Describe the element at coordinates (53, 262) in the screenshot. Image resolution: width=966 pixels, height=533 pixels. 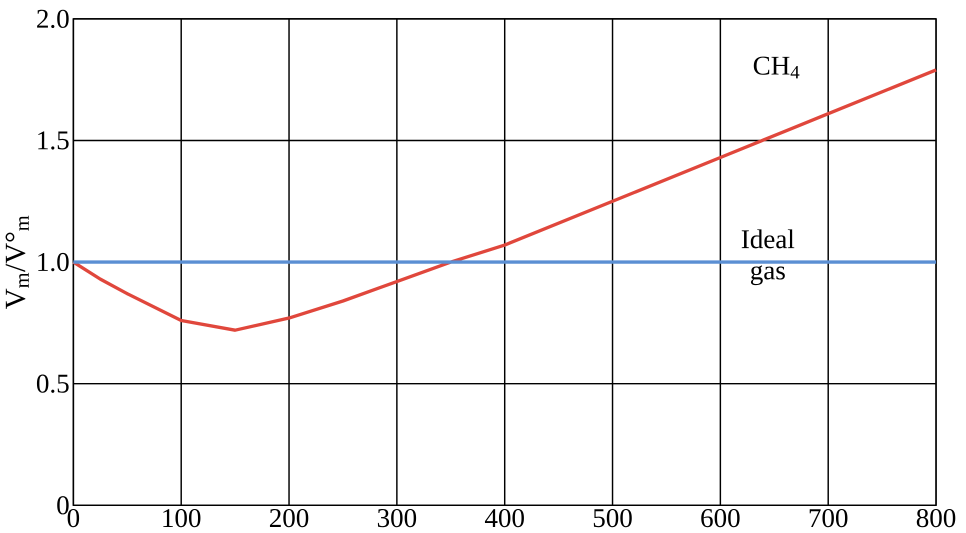
I see `y-tick-label: 1.0` at that location.